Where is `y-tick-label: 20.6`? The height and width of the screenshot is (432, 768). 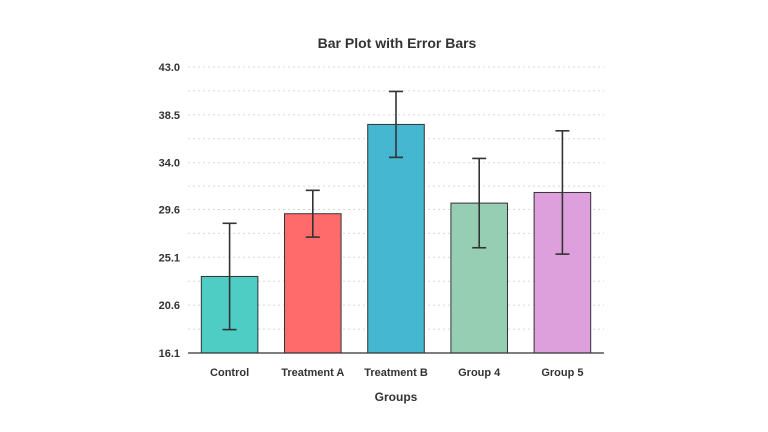 y-tick-label: 20.6 is located at coordinates (169, 306).